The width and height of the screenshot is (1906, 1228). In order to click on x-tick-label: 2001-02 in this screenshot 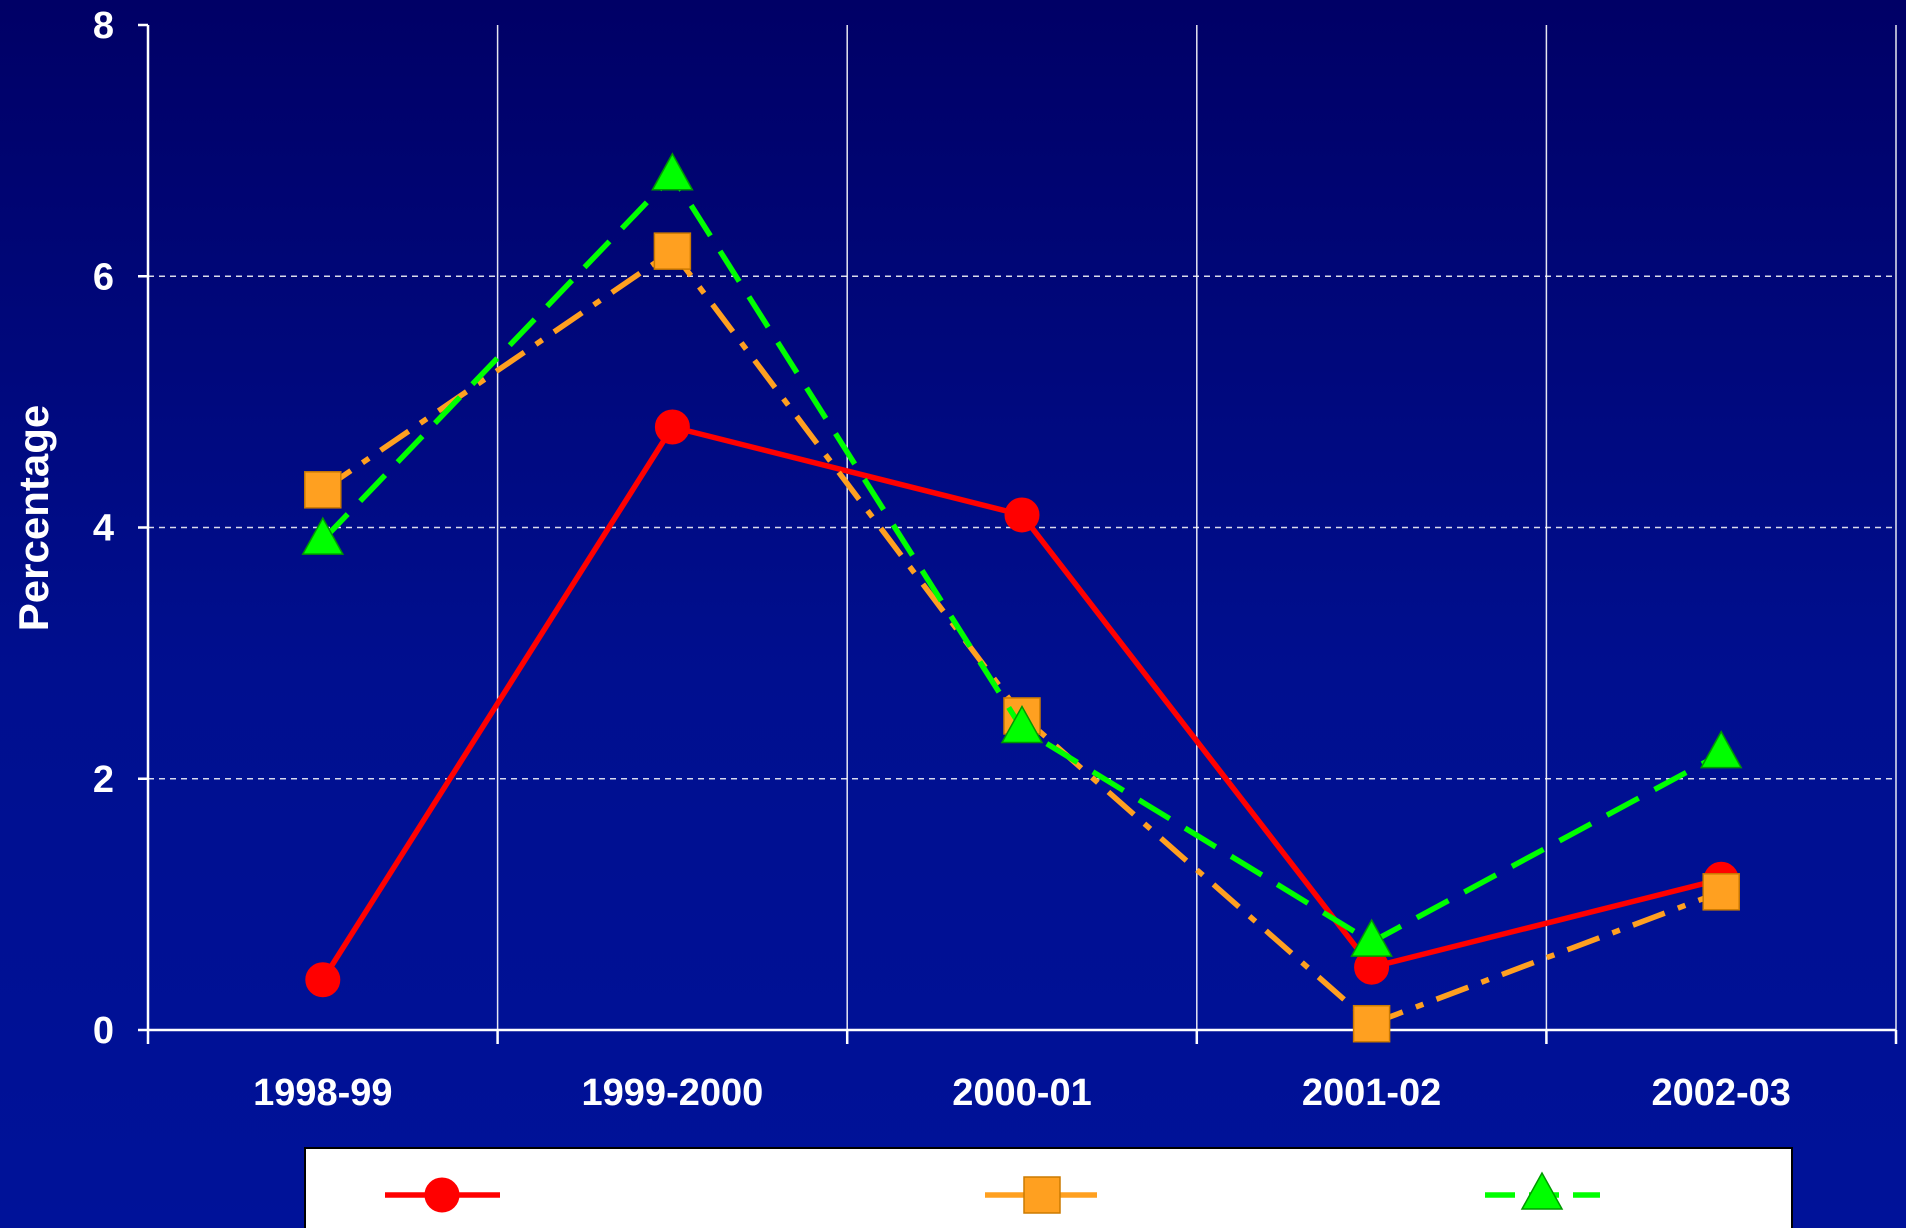, I will do `click(1371, 1093)`.